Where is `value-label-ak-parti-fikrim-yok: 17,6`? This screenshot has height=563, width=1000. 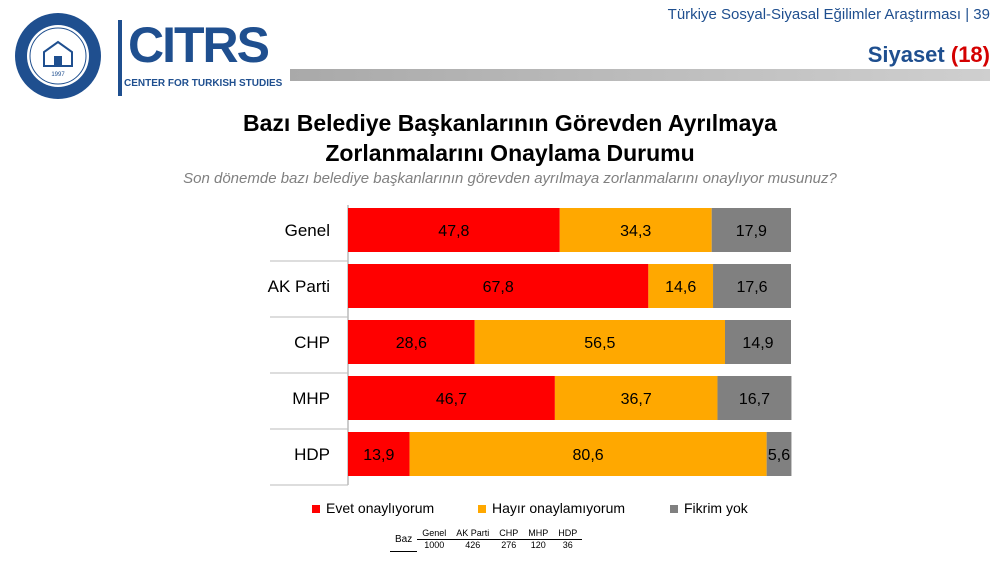
value-label-ak-parti-fikrim-yok: 17,6 is located at coordinates (751, 287).